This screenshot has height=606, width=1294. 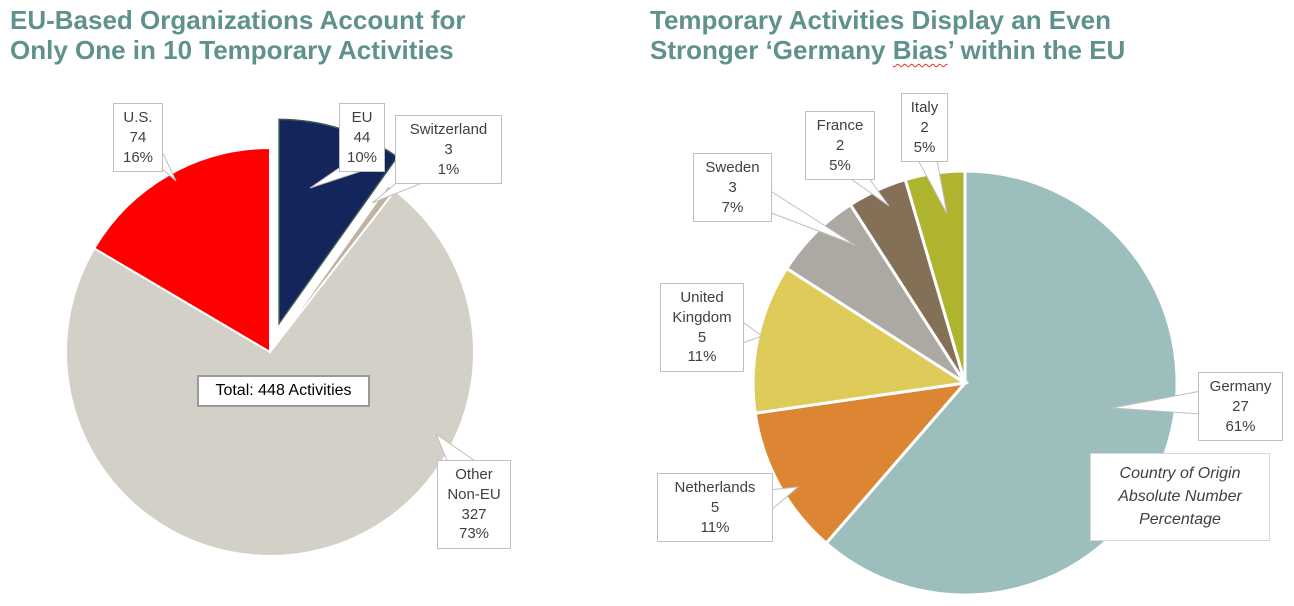 I want to click on callout-pct: 61%, so click(x=1240, y=426).